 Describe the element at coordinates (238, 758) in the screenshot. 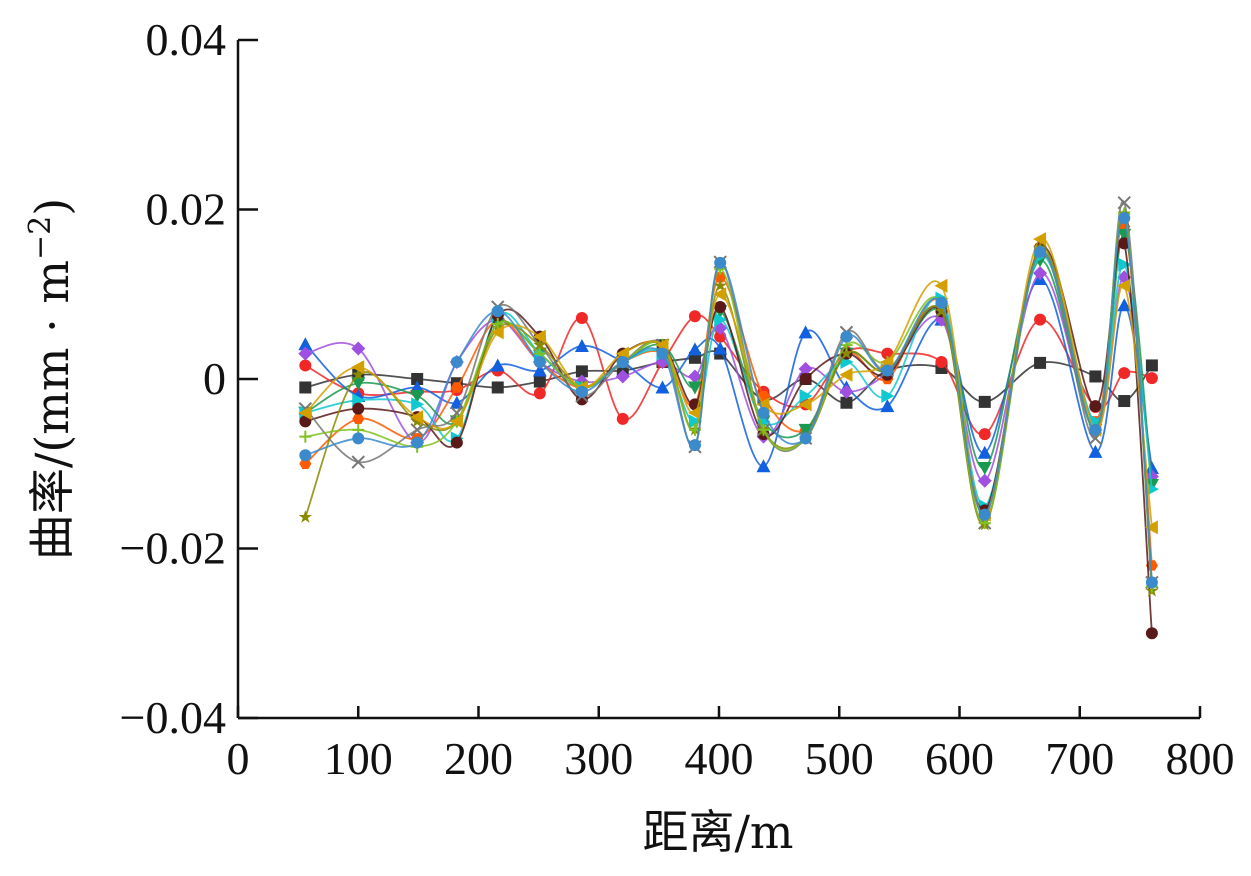

I see `x-tick-label: 0` at that location.